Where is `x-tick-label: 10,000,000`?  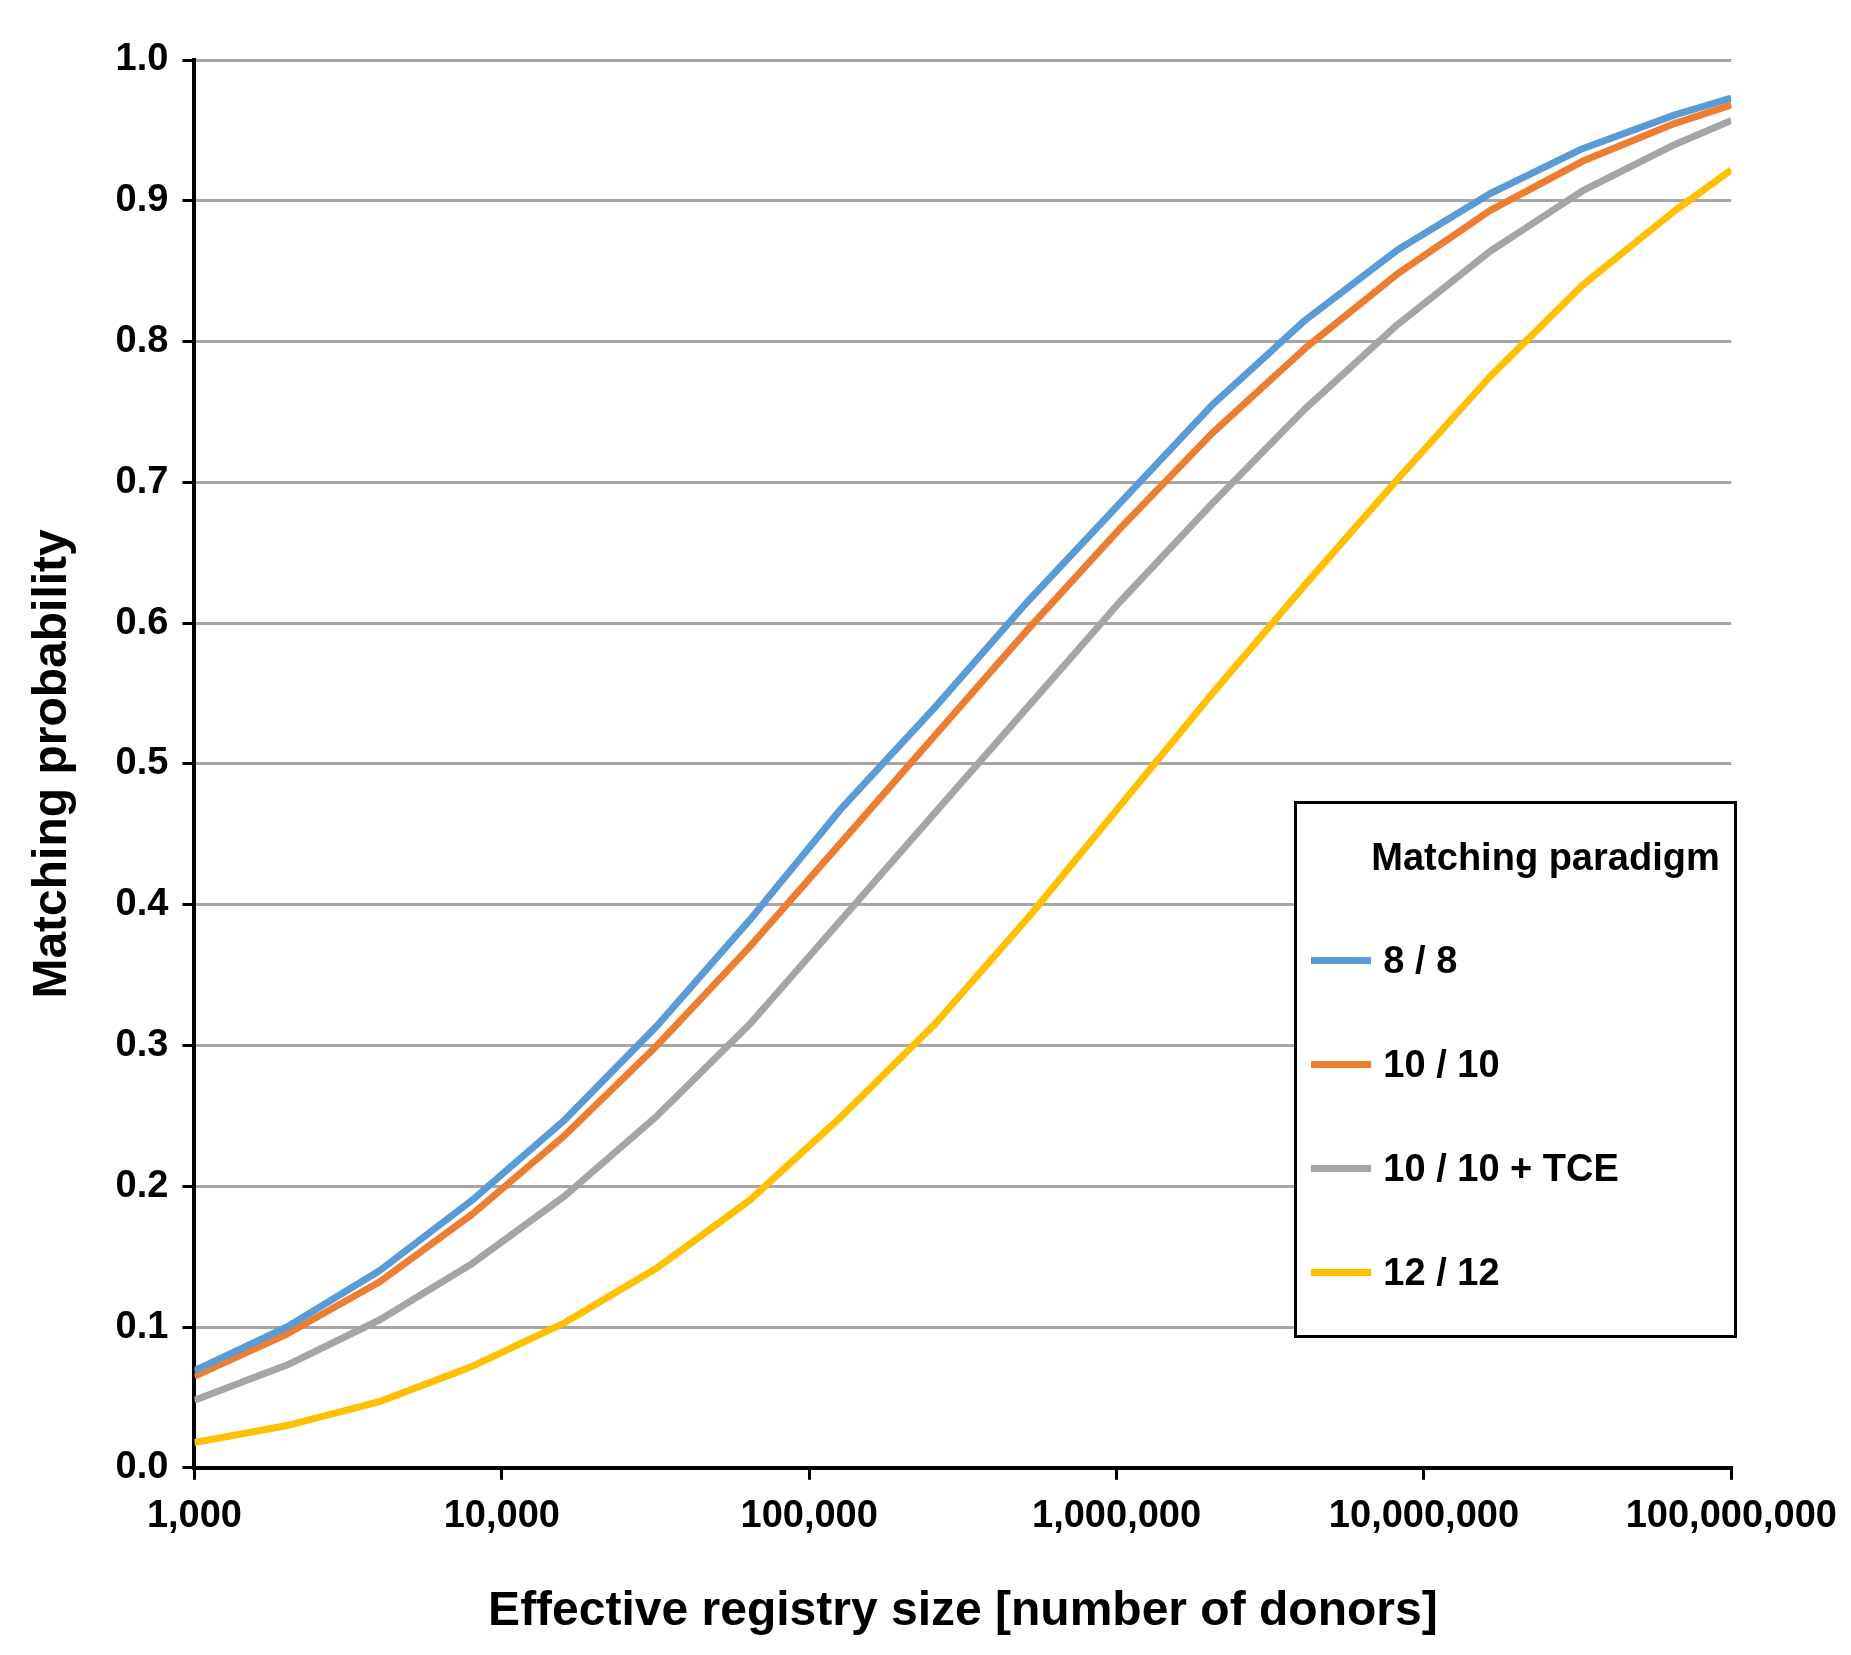
x-tick-label: 10,000,000 is located at coordinates (1424, 1514).